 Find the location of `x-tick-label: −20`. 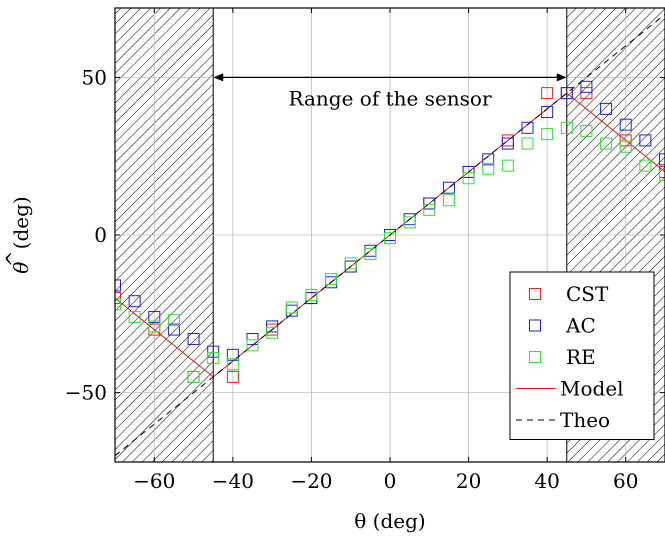

x-tick-label: −20 is located at coordinates (311, 481).